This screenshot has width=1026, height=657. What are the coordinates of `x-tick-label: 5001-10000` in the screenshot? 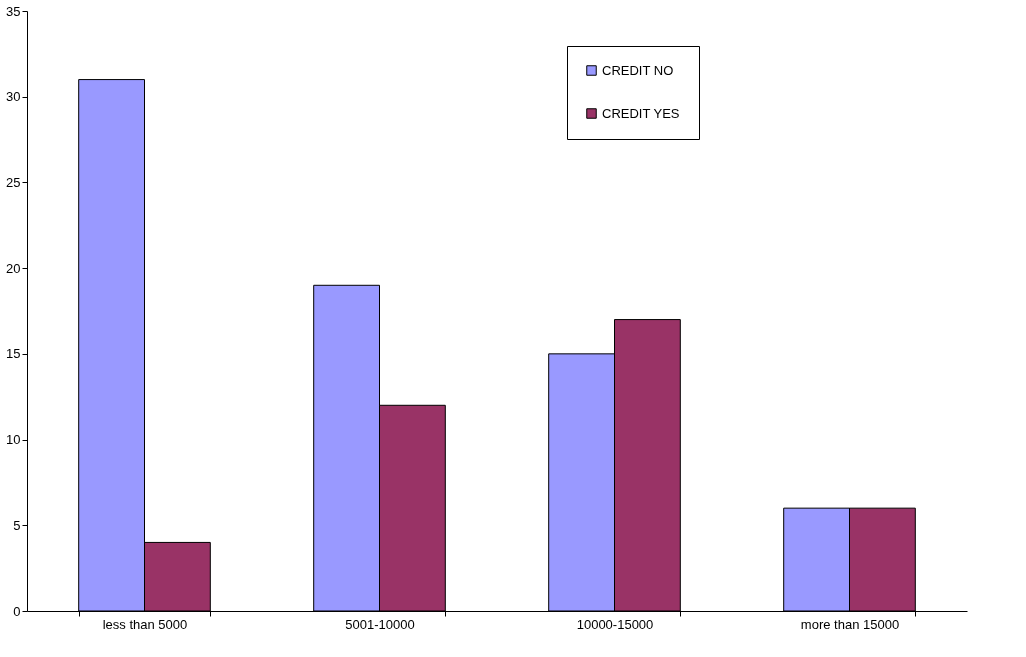 It's located at (380, 624).